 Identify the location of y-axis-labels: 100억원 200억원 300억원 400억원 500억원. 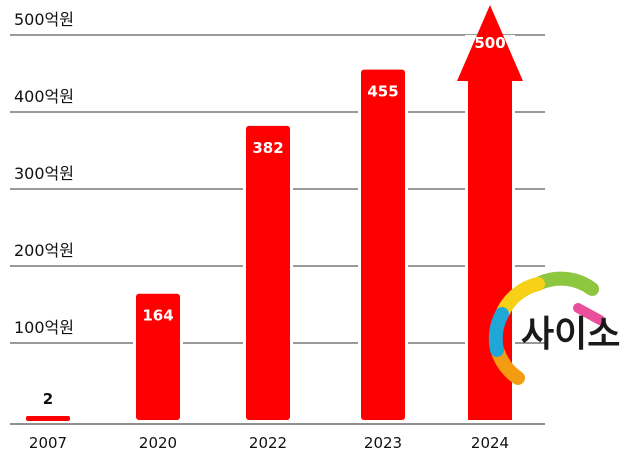
(44, 173).